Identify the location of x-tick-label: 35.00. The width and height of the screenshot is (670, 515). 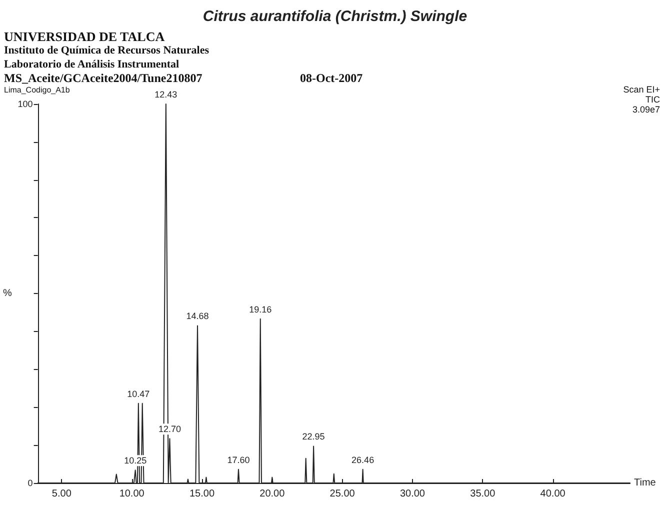
(483, 494).